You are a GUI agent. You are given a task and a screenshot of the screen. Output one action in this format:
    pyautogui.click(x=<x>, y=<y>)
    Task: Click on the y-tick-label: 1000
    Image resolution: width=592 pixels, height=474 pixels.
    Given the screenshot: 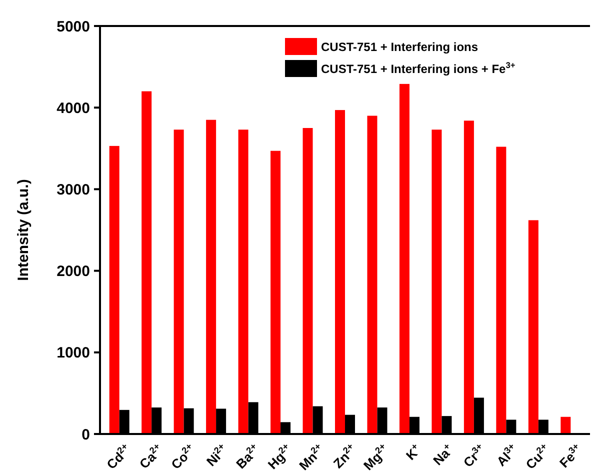 What is the action you would take?
    pyautogui.click(x=73, y=353)
    